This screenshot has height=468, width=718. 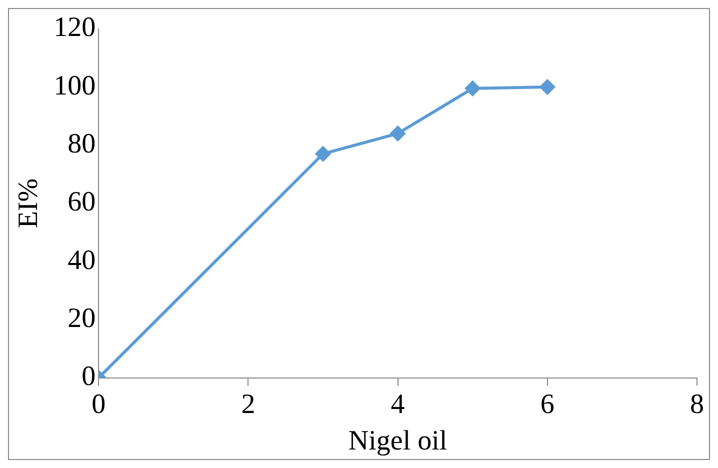 What do you see at coordinates (75, 86) in the screenshot?
I see `y-tick-label: 100` at bounding box center [75, 86].